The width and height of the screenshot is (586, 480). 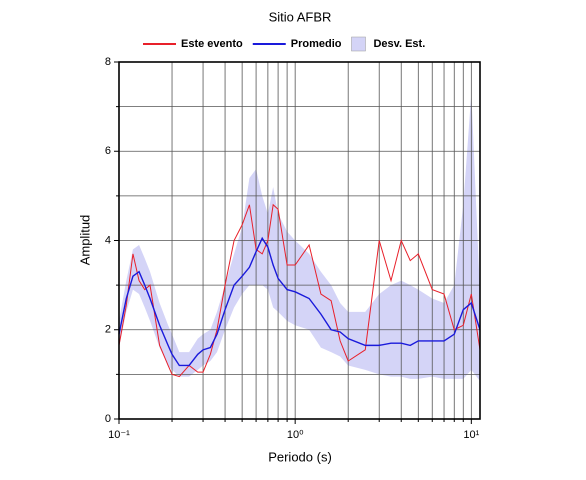 What do you see at coordinates (119, 435) in the screenshot?
I see `x-tick-label: 10⁻¹` at bounding box center [119, 435].